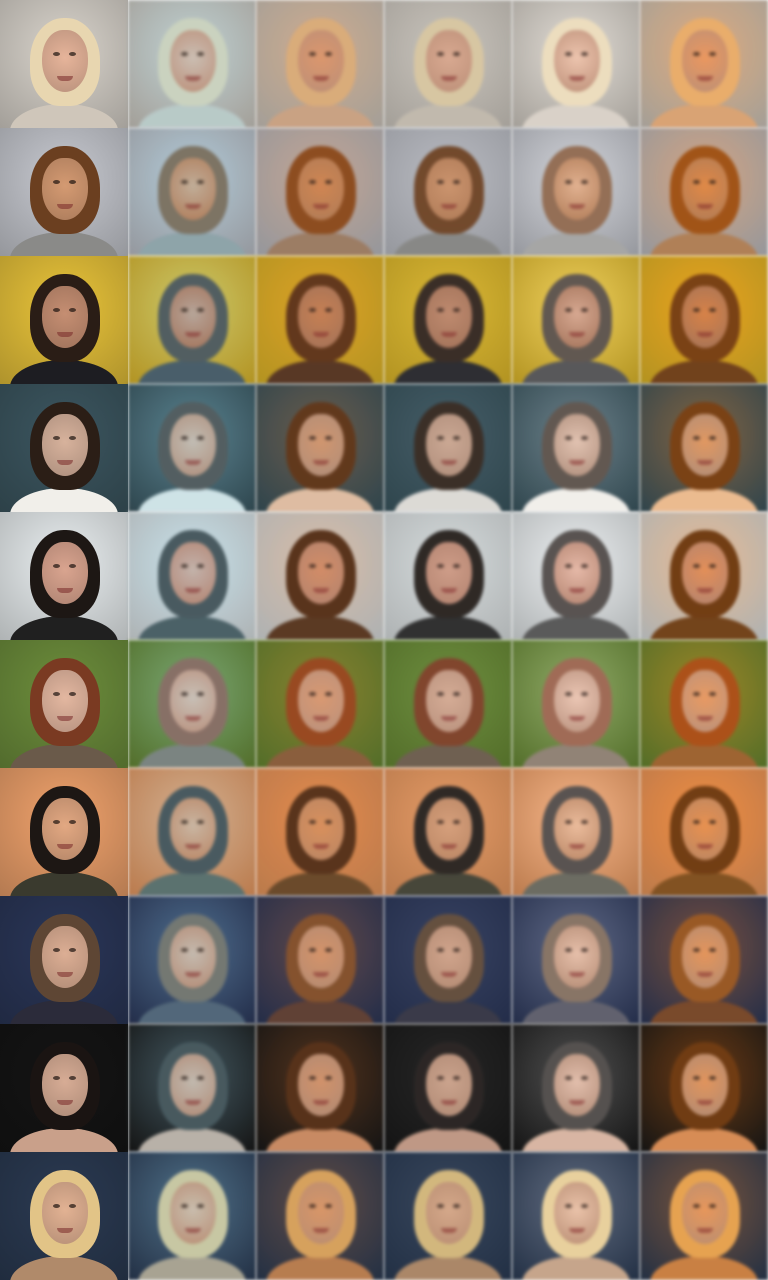 The image size is (768, 1280). Describe the element at coordinates (192, 192) in the screenshot. I see `portrait-r2-c2` at that location.